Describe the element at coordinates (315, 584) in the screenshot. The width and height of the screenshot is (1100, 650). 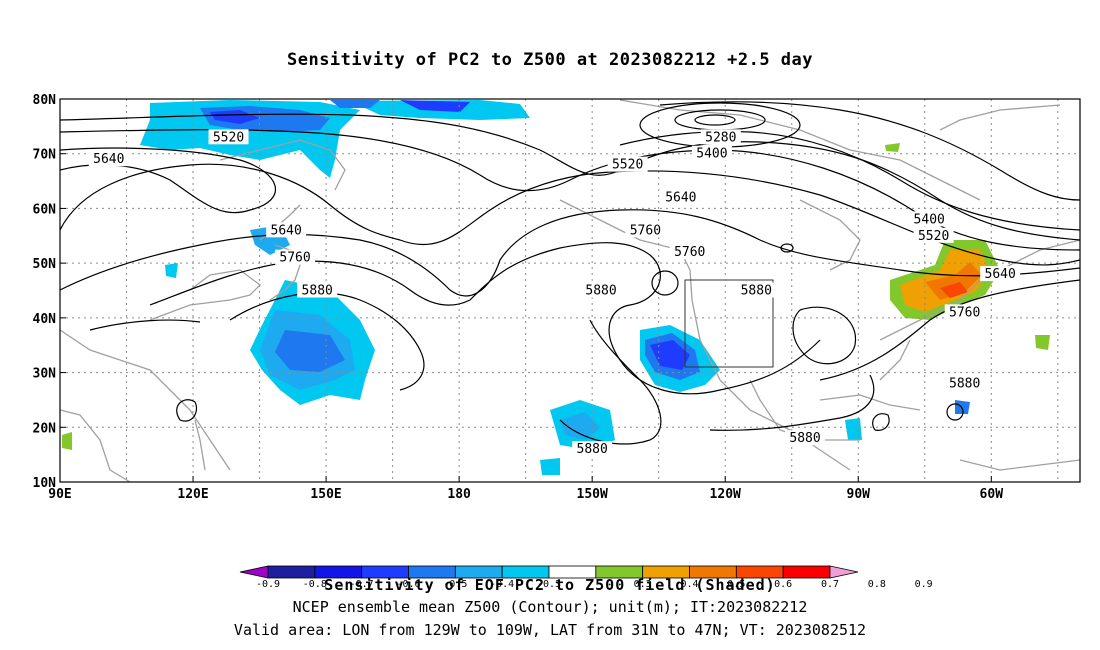
I see `legend-tick-label: -0.8` at that location.